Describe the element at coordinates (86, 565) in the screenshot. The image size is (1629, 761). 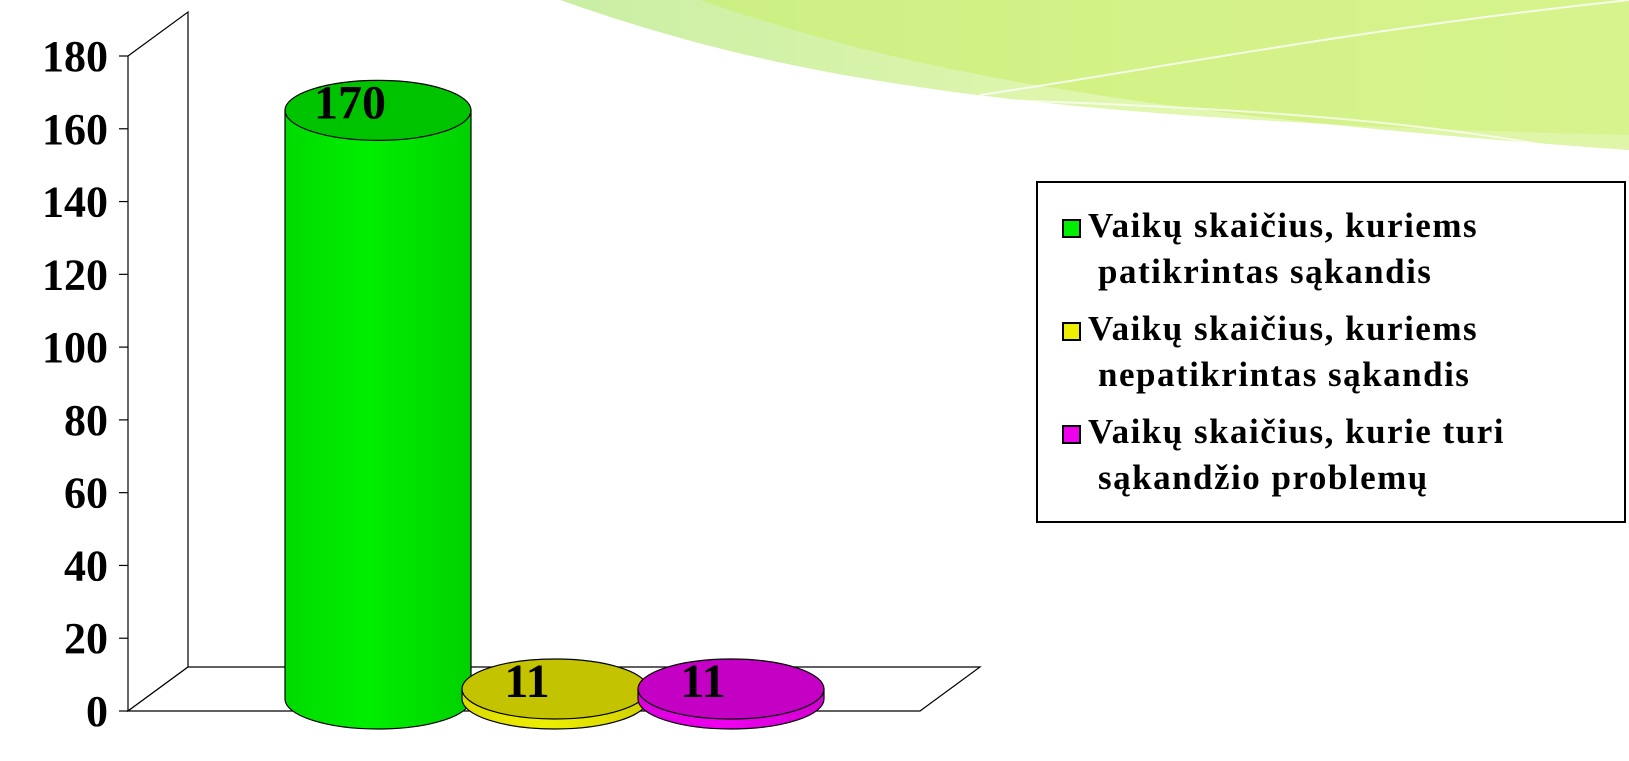
I see `y-tick-label: 40` at that location.